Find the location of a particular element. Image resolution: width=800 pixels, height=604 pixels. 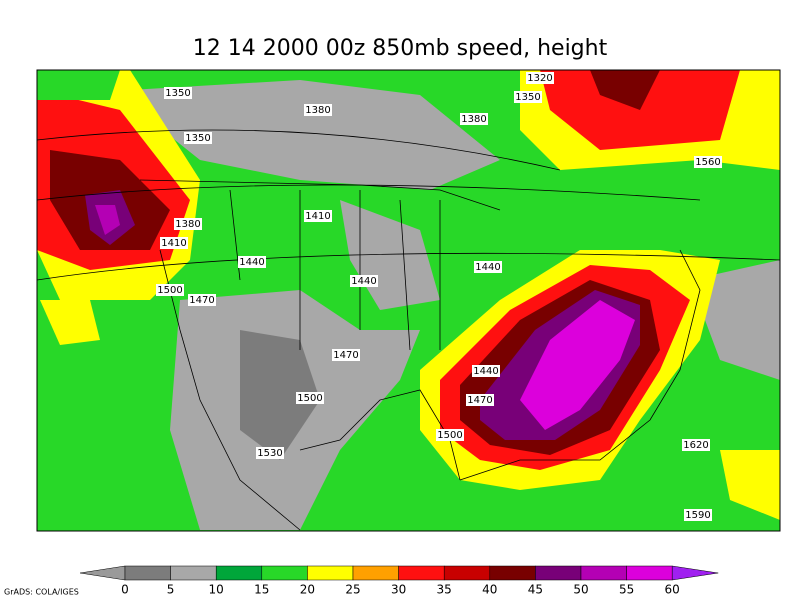

colorbar: 0 5 10 15 20 25 30 35 40 45 50 55 60 is located at coordinates (399, 581).